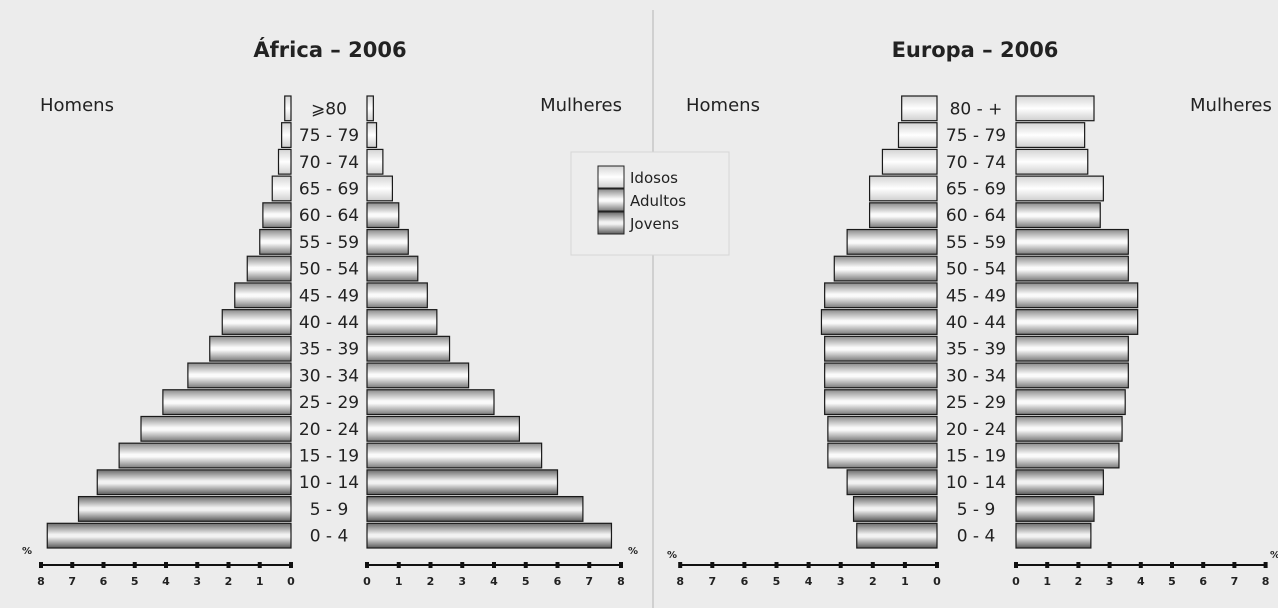 This screenshot has width=1278, height=608. I want to click on right-label-mulheres: Mulheres, so click(581, 105).